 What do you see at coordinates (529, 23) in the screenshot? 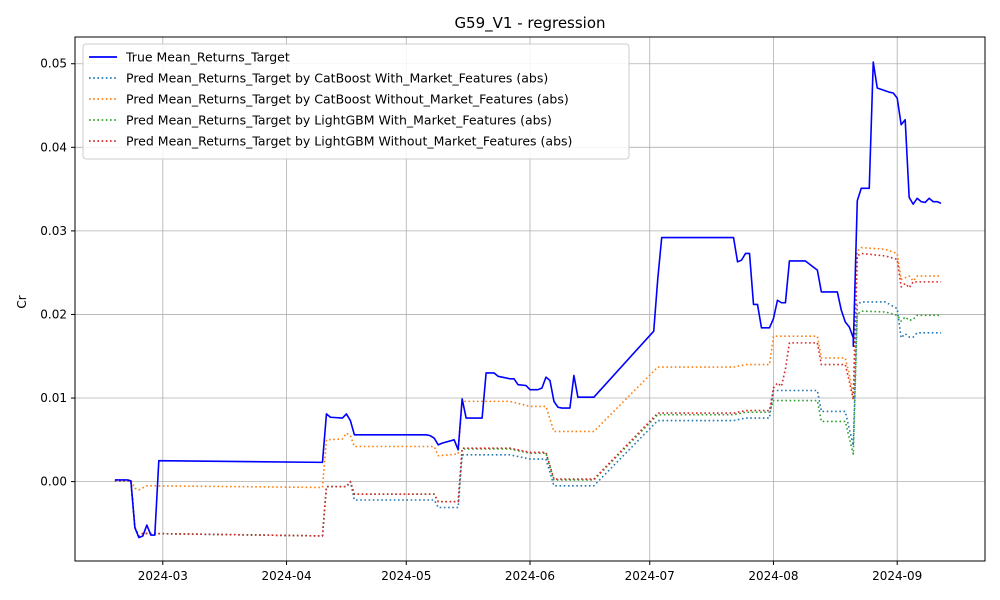
I see `chart-title: G59_V1 - regression` at bounding box center [529, 23].